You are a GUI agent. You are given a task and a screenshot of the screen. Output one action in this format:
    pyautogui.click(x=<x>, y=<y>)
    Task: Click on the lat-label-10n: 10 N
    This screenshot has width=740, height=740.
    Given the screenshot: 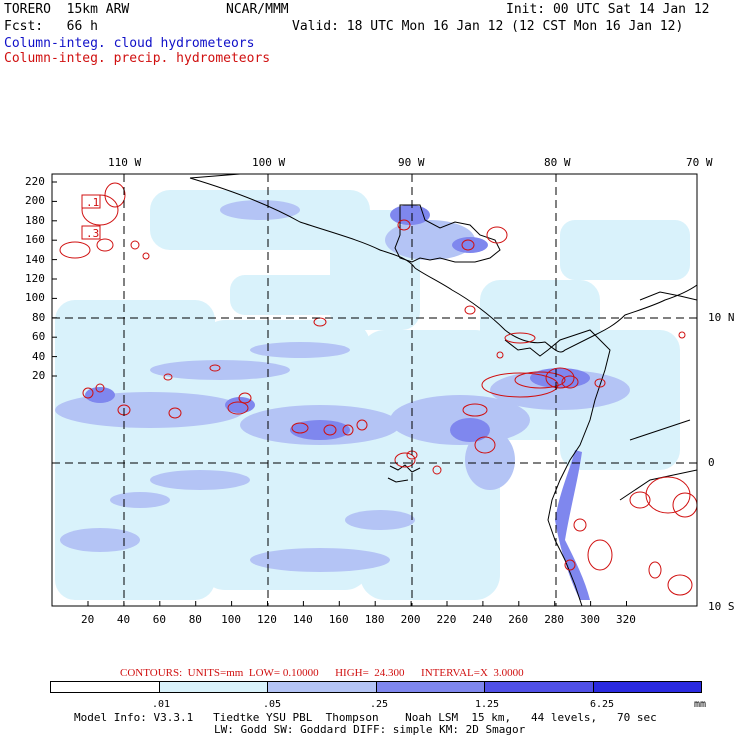 What is the action you would take?
    pyautogui.click(x=721, y=317)
    